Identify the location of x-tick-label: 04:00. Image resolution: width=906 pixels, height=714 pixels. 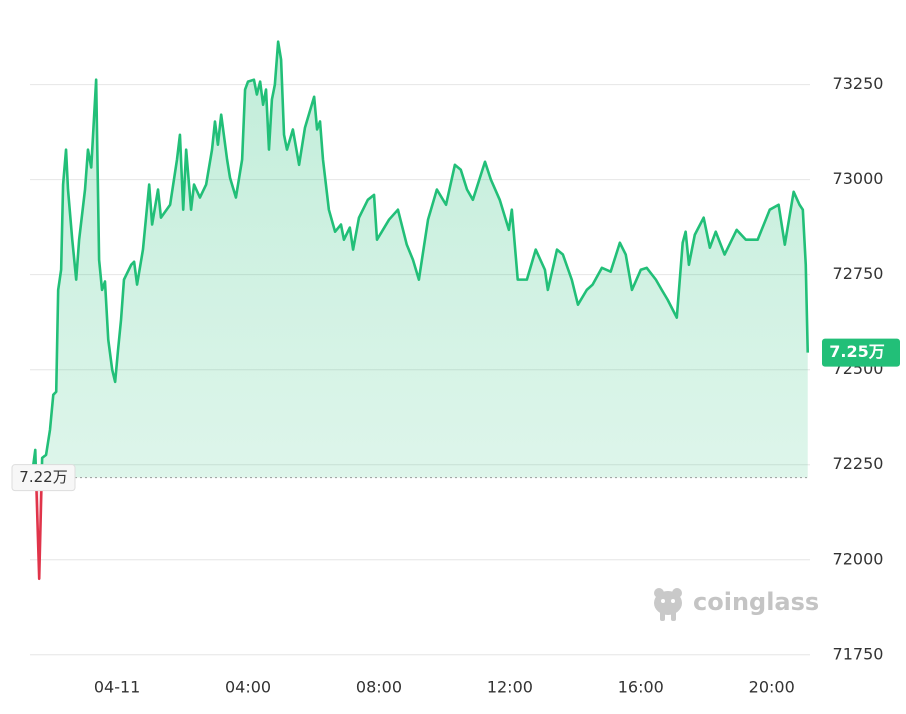
(248, 687).